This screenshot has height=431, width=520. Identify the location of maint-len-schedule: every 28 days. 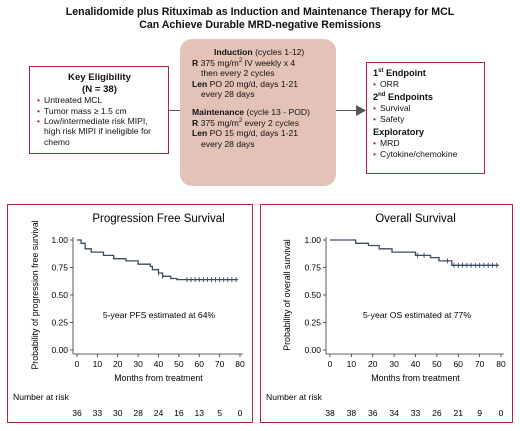
(228, 143).